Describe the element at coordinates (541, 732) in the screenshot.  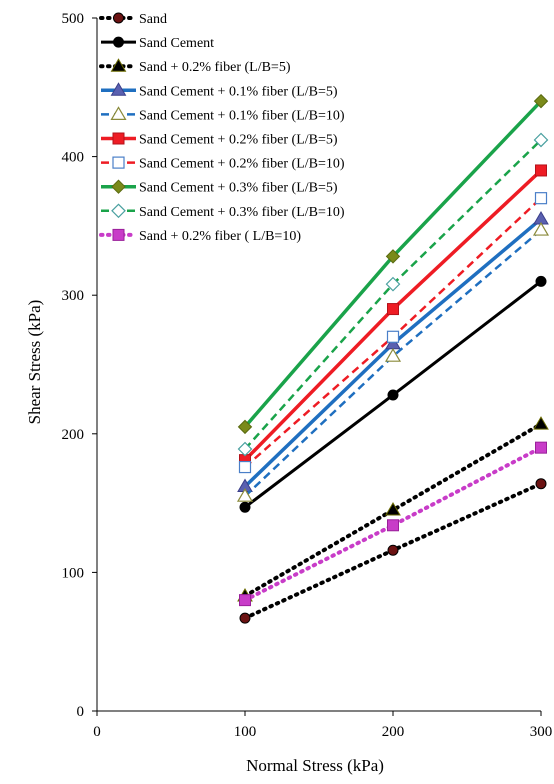
I see `x-tick-label: 300` at that location.